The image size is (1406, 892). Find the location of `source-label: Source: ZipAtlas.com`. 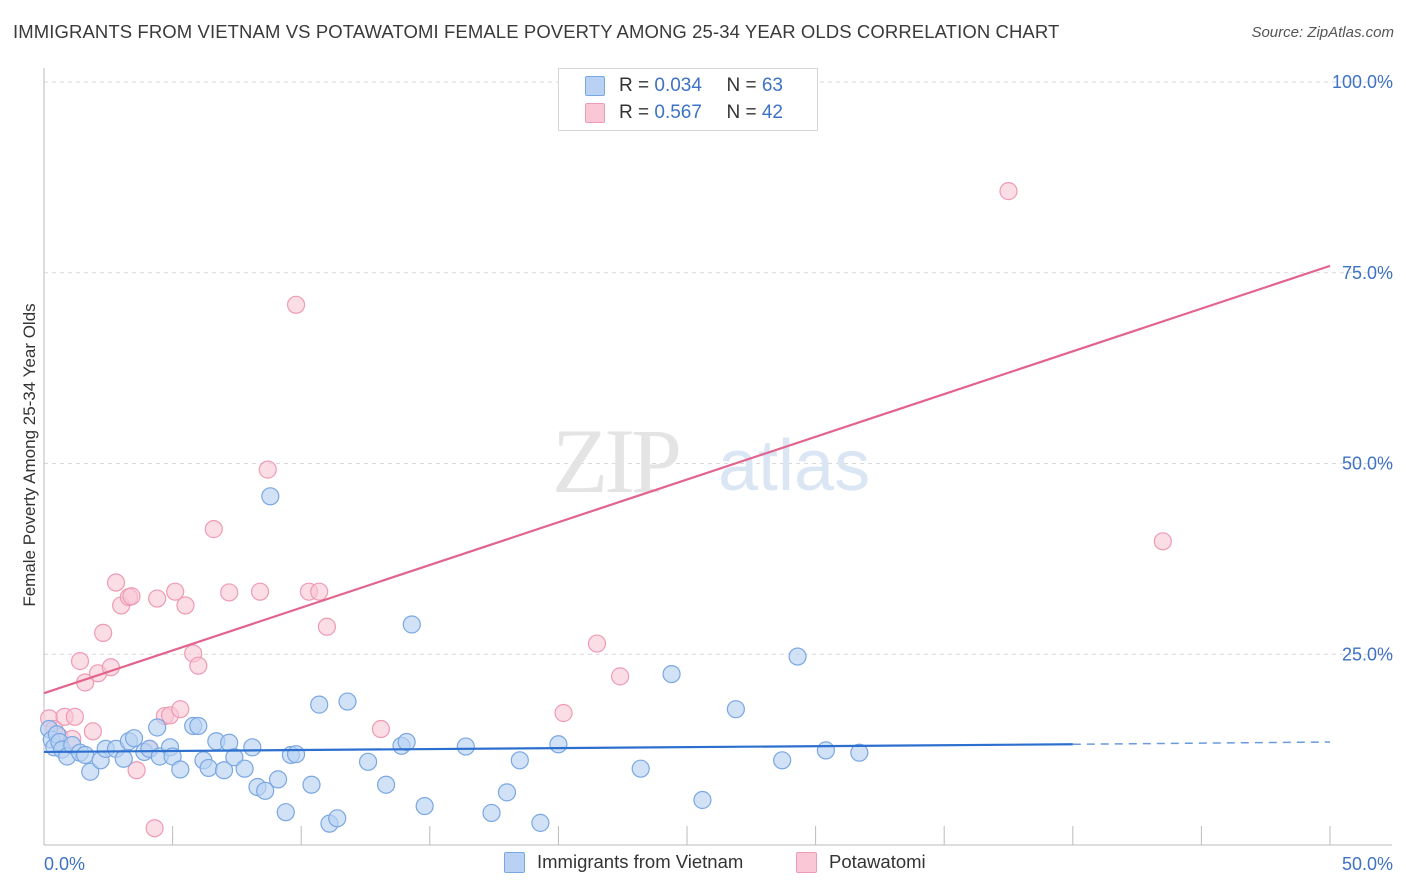

source-label: Source: ZipAtlas.com is located at coordinates (1322, 32).